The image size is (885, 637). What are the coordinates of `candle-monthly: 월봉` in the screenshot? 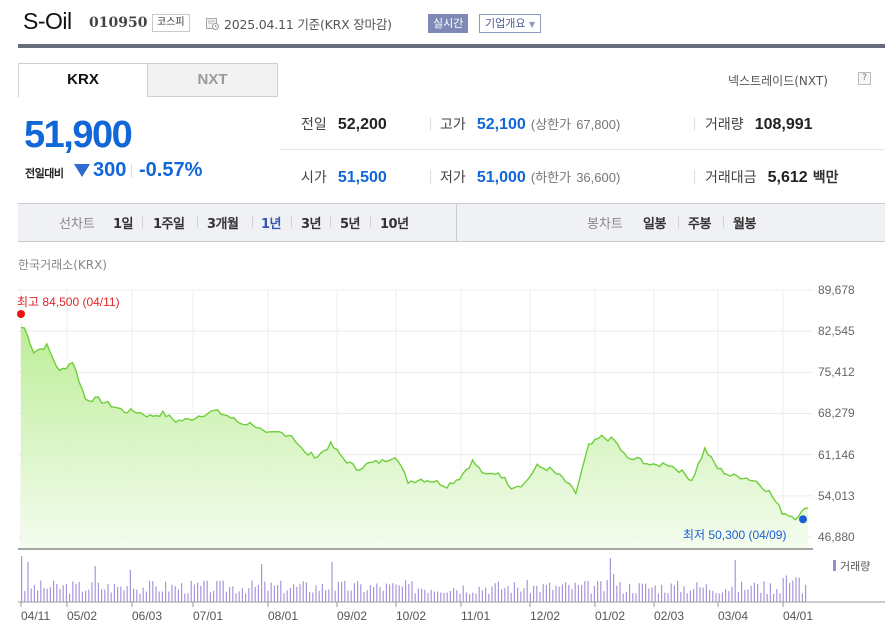 It's located at (744, 224).